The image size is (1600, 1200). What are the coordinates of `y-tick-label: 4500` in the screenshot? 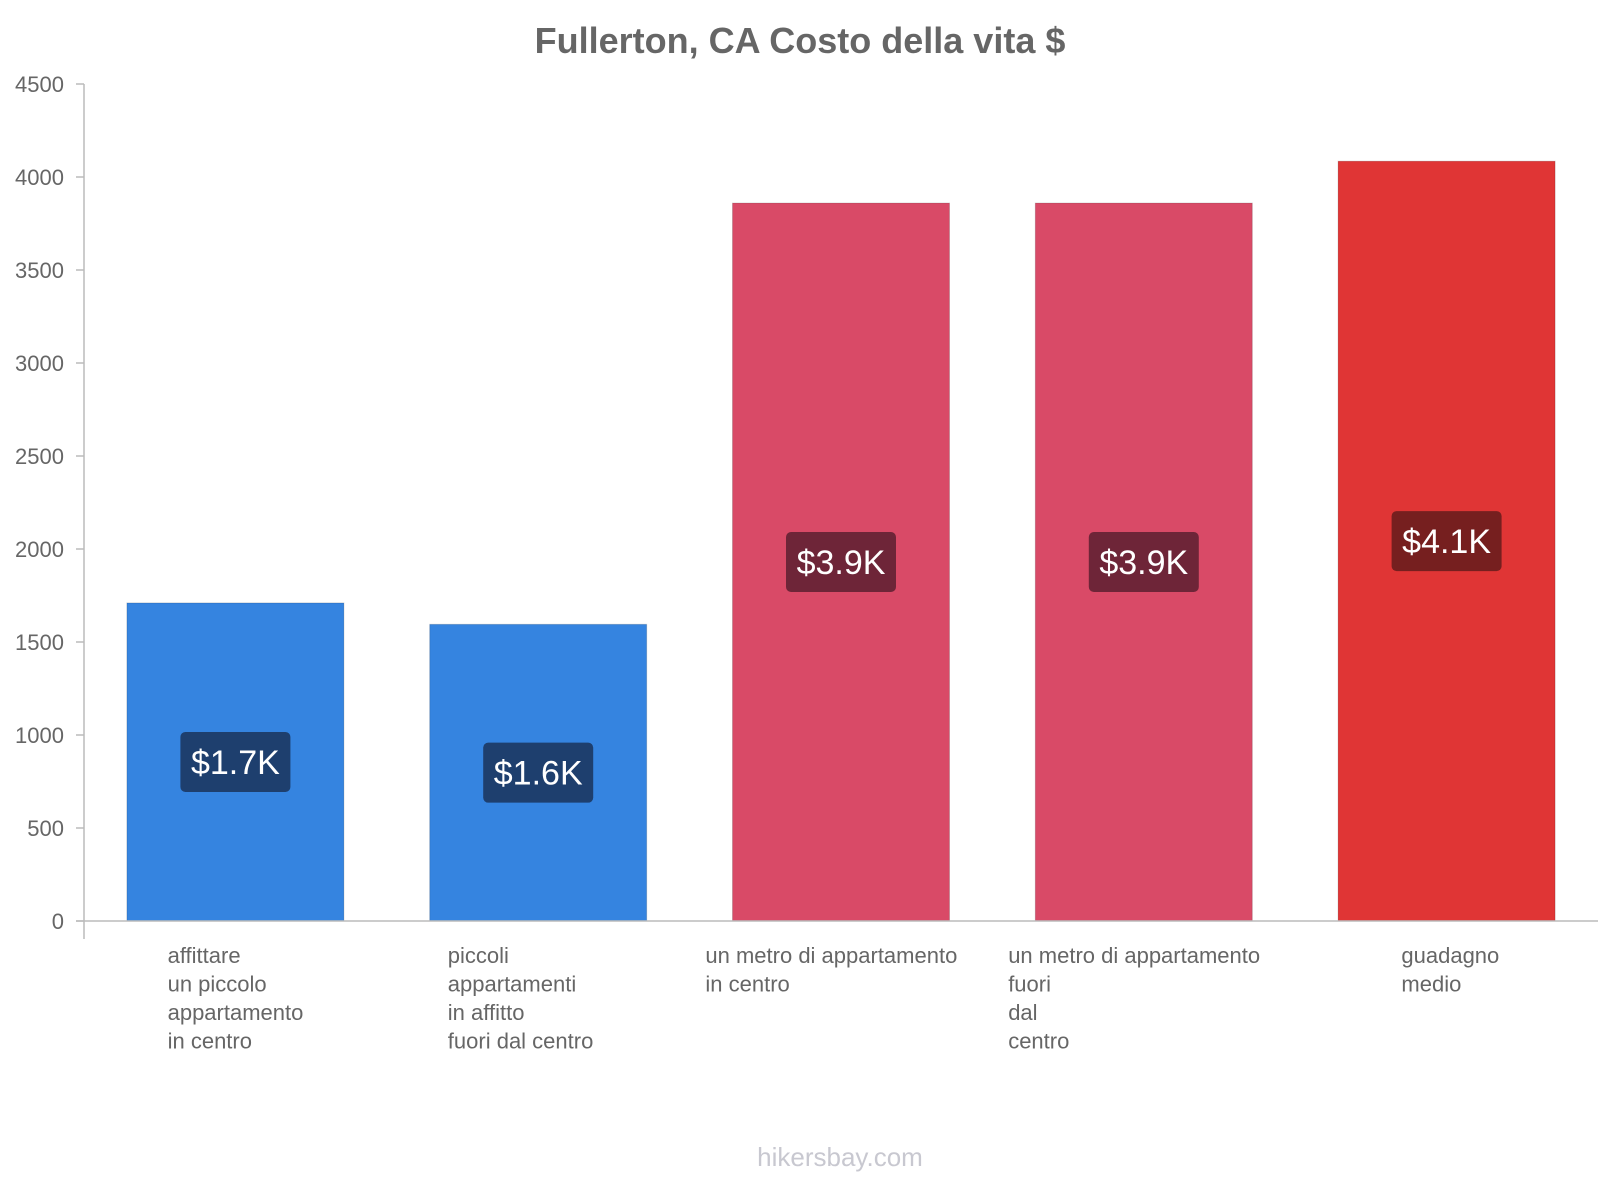 It's located at (39, 84).